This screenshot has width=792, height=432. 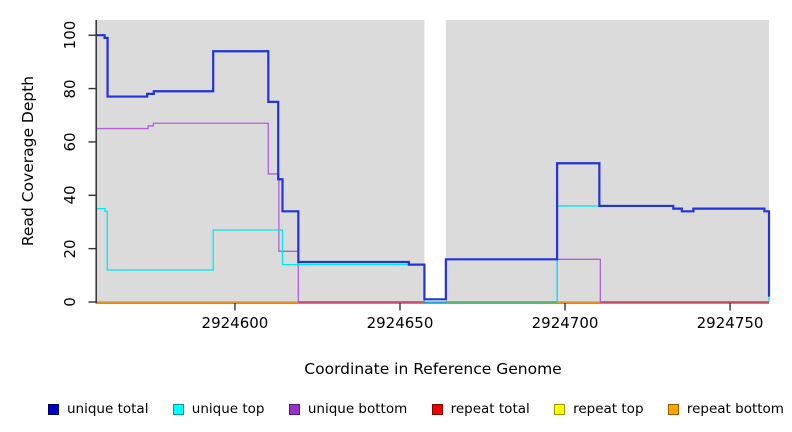 I want to click on y-axis-title: Read Coverage Depth, so click(x=28, y=161).